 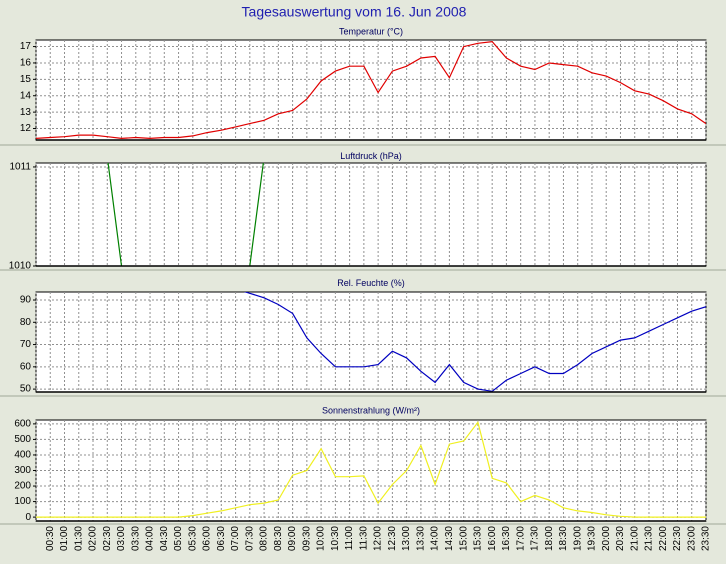 I want to click on x-tick-label: 20:00, so click(x=606, y=538).